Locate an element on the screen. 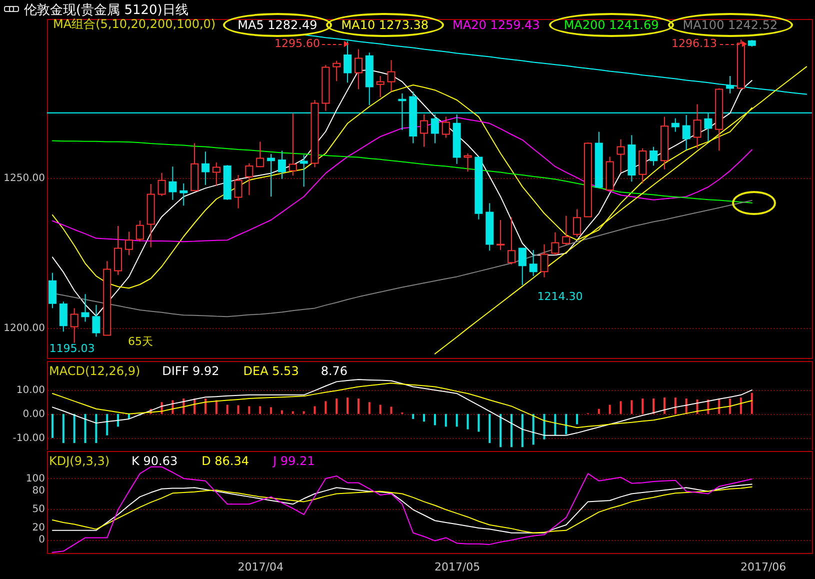 This screenshot has height=579, width=815. series-label: K 90.63 is located at coordinates (154, 461).